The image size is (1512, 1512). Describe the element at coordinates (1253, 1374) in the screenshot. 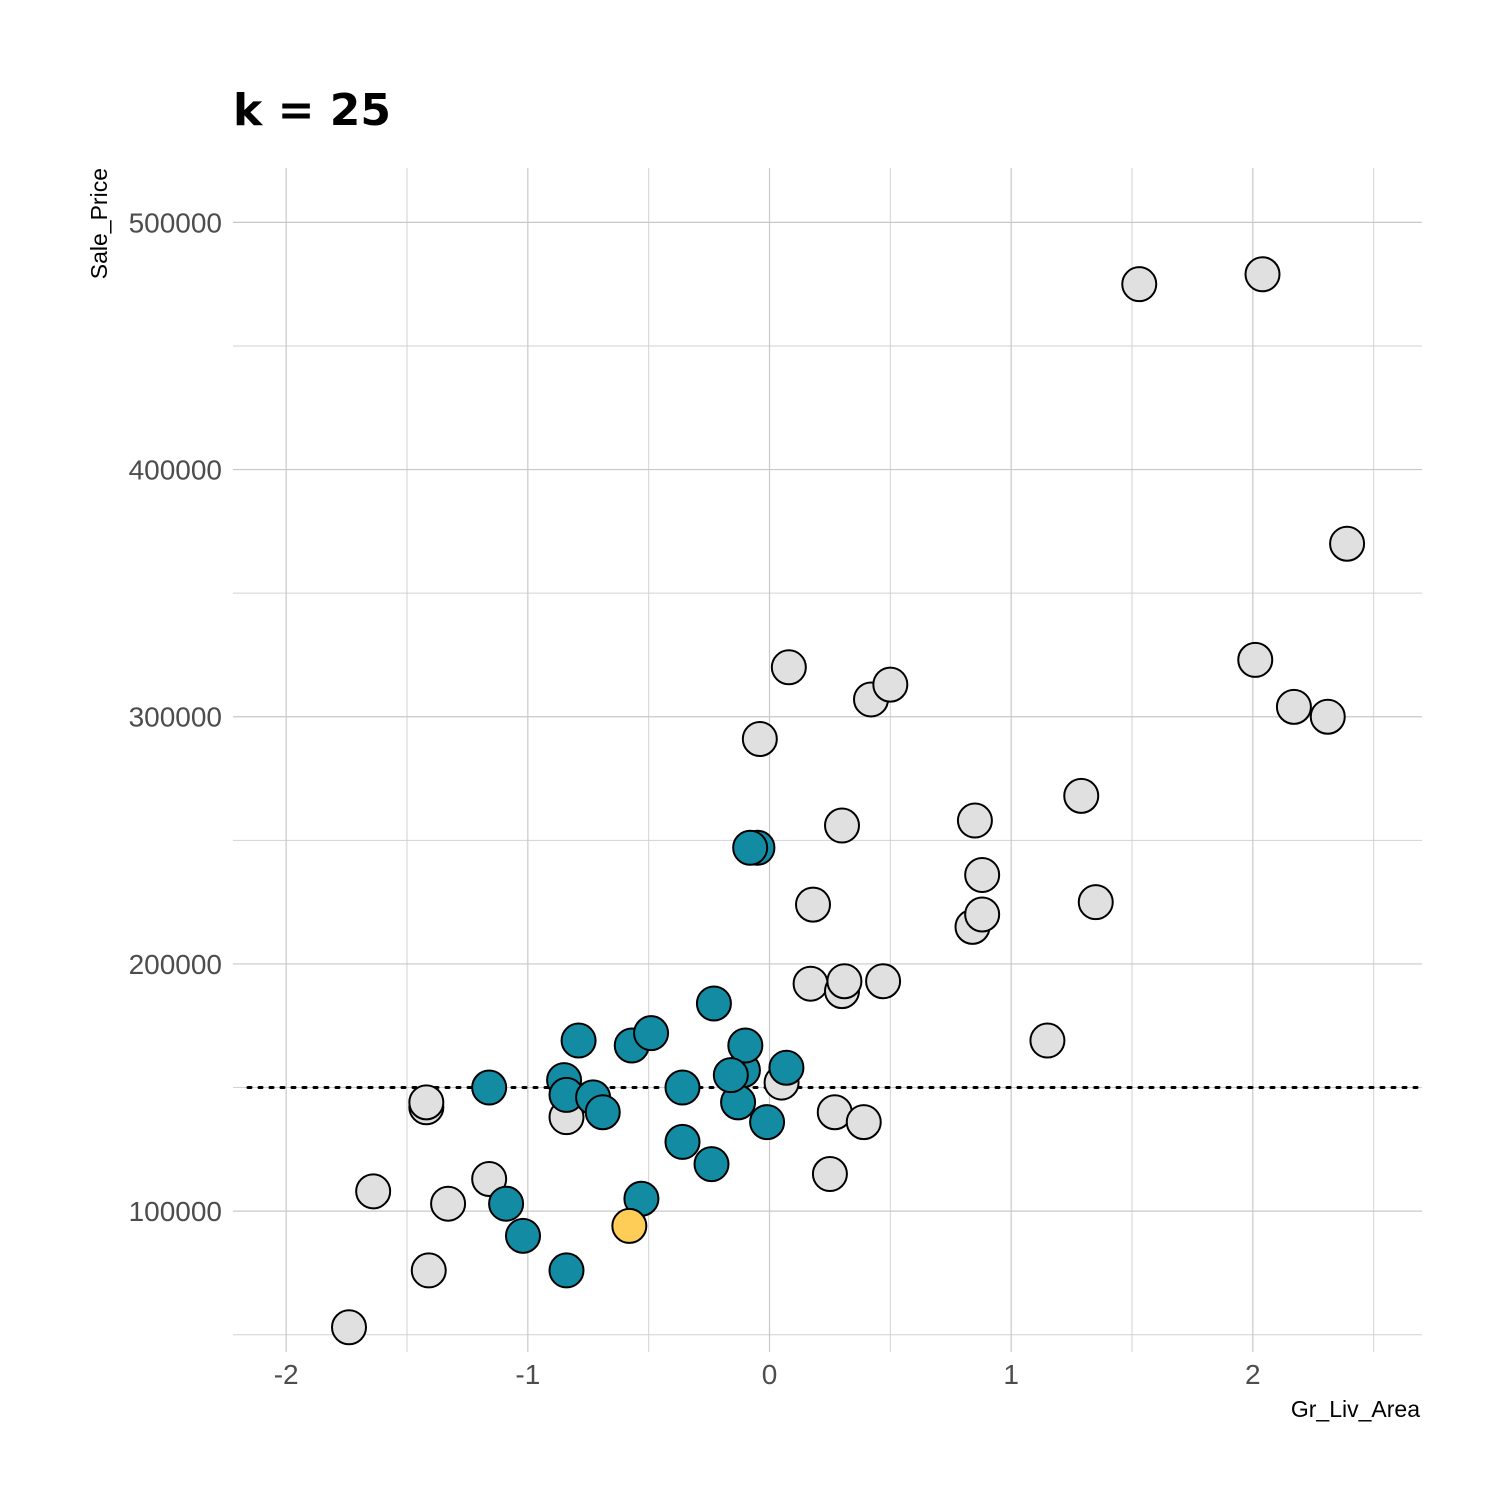

I see `x-tick-label: 2` at that location.